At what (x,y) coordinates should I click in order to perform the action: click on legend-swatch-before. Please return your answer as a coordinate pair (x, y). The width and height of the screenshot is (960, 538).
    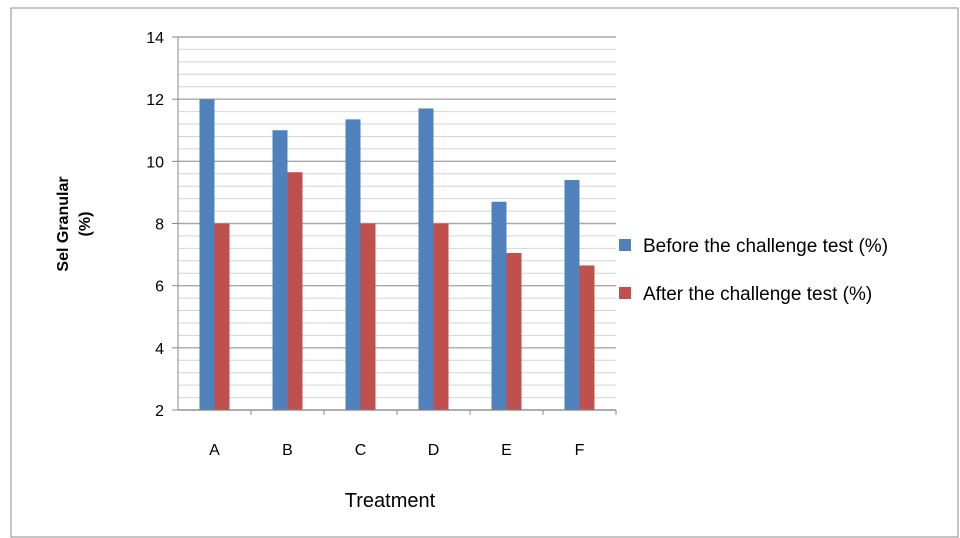
    Looking at the image, I should click on (625, 245).